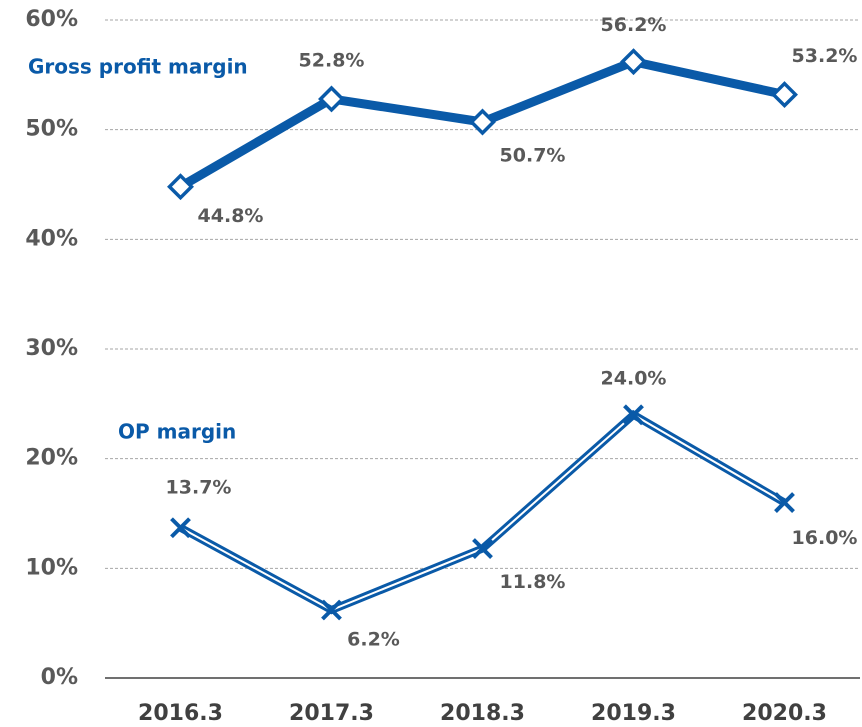 This screenshot has width=862, height=727. I want to click on x-tick-label: 2020.3, so click(784, 713).